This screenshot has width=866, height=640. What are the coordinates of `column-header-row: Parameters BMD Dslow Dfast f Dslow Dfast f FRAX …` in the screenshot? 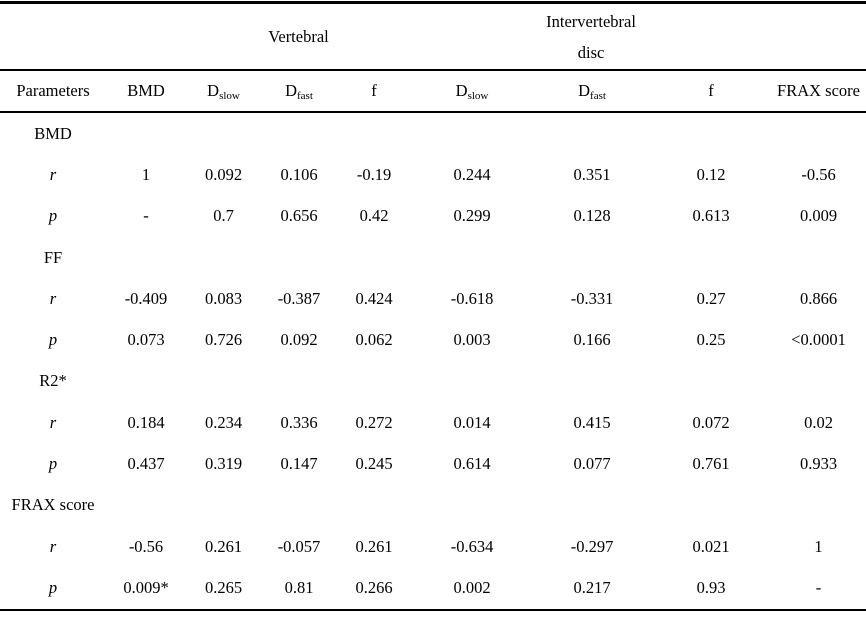 It's located at (433, 91).